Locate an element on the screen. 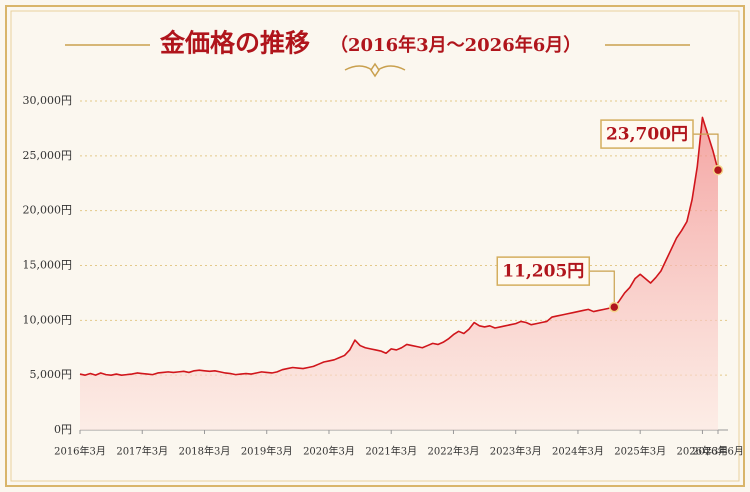  y-tick-label: 15,000円 is located at coordinates (48, 265).